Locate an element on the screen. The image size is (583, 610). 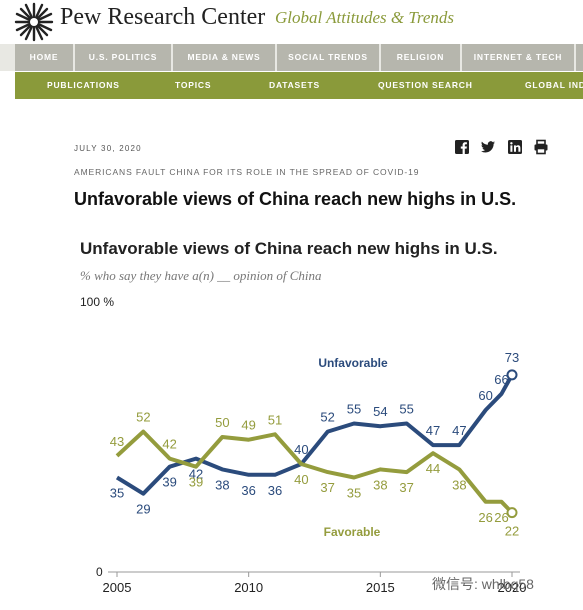
nav-us-politics: U.S. POLITICS is located at coordinates (124, 57).